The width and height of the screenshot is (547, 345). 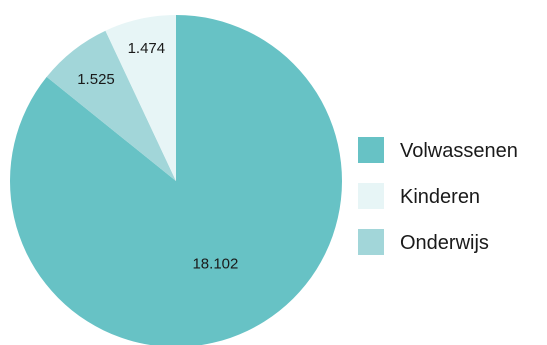 I want to click on legend-swatch-volwassenen, so click(x=371, y=150).